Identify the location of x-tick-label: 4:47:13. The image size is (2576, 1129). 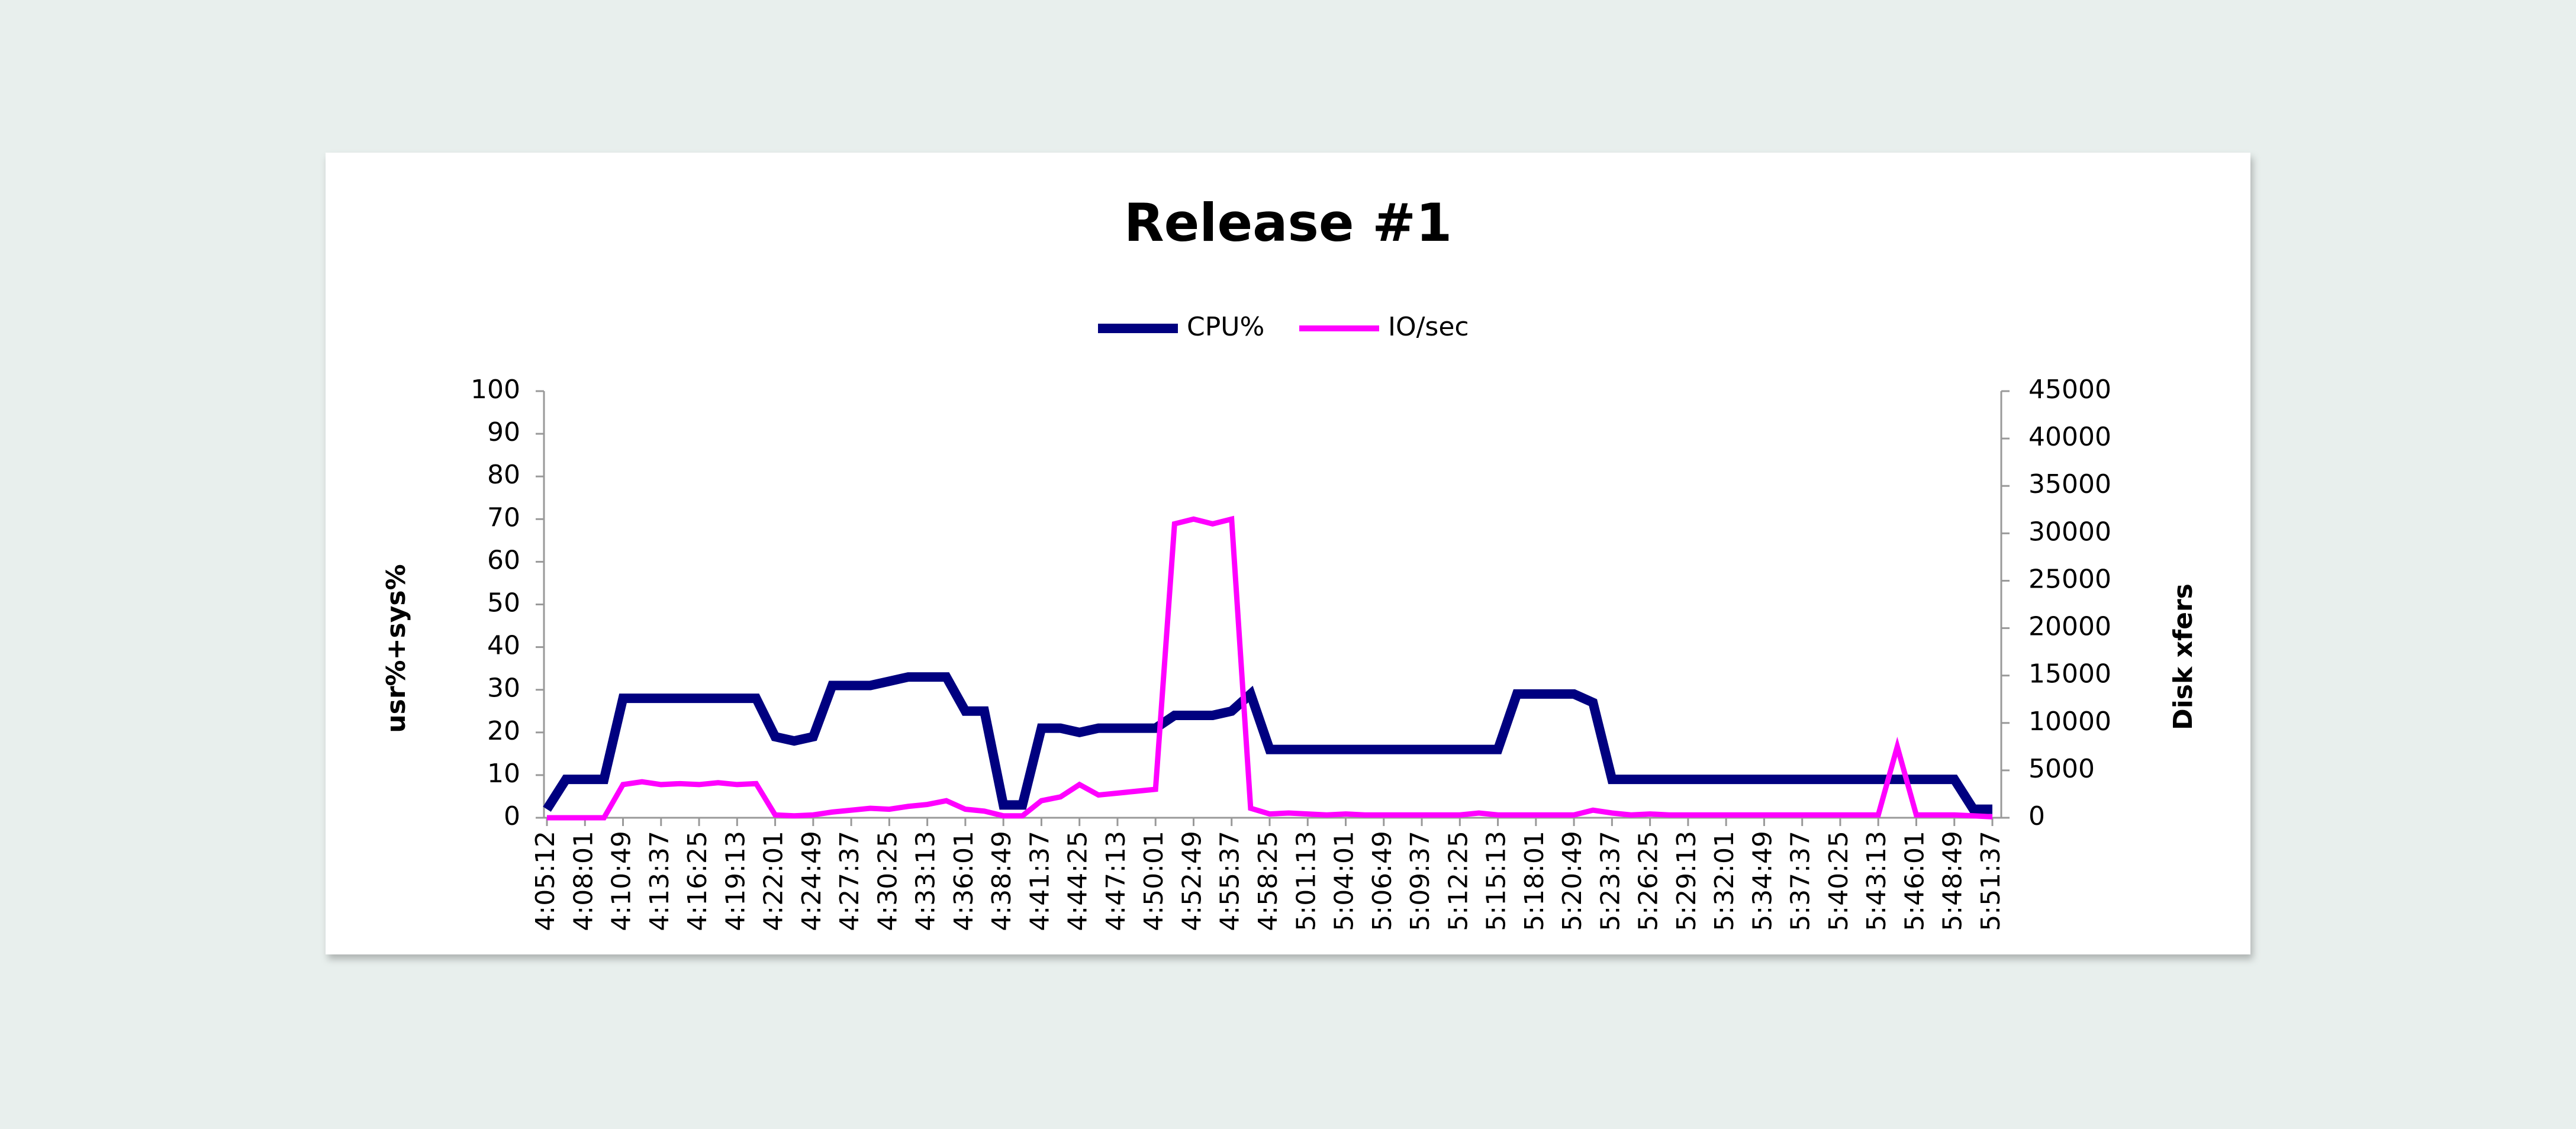
(1116, 881).